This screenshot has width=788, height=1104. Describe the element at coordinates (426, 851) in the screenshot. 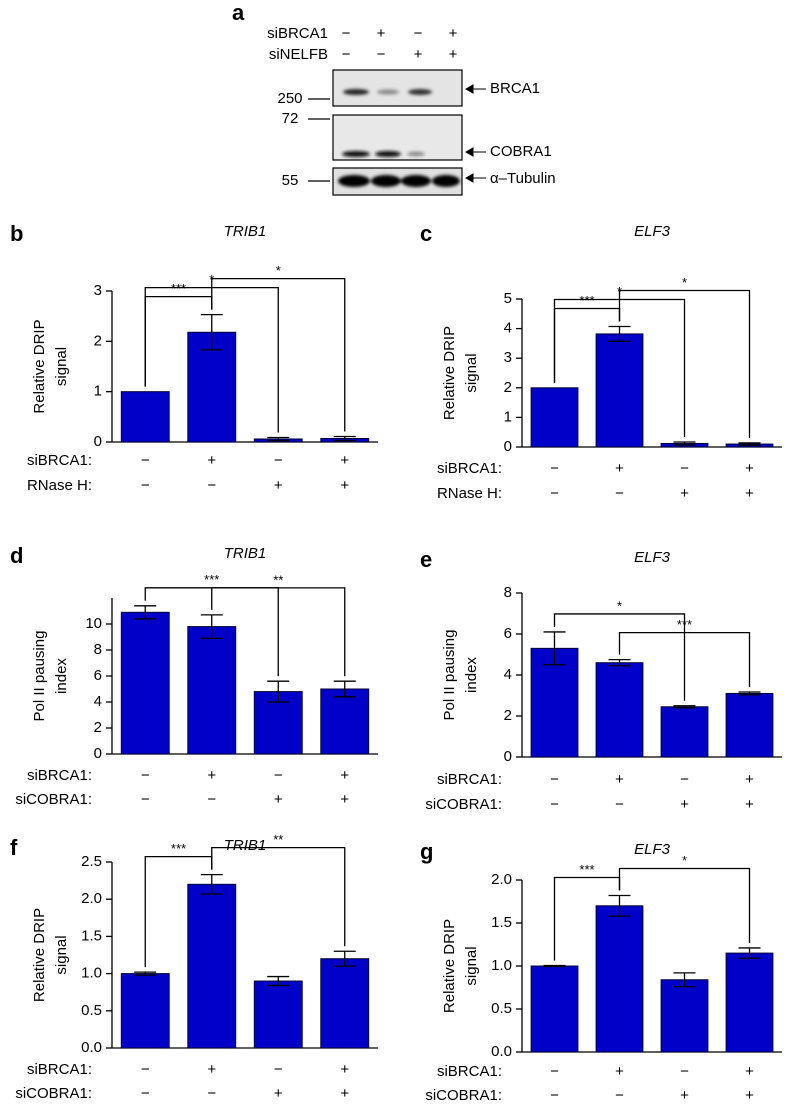

I see `panel-label: g` at that location.